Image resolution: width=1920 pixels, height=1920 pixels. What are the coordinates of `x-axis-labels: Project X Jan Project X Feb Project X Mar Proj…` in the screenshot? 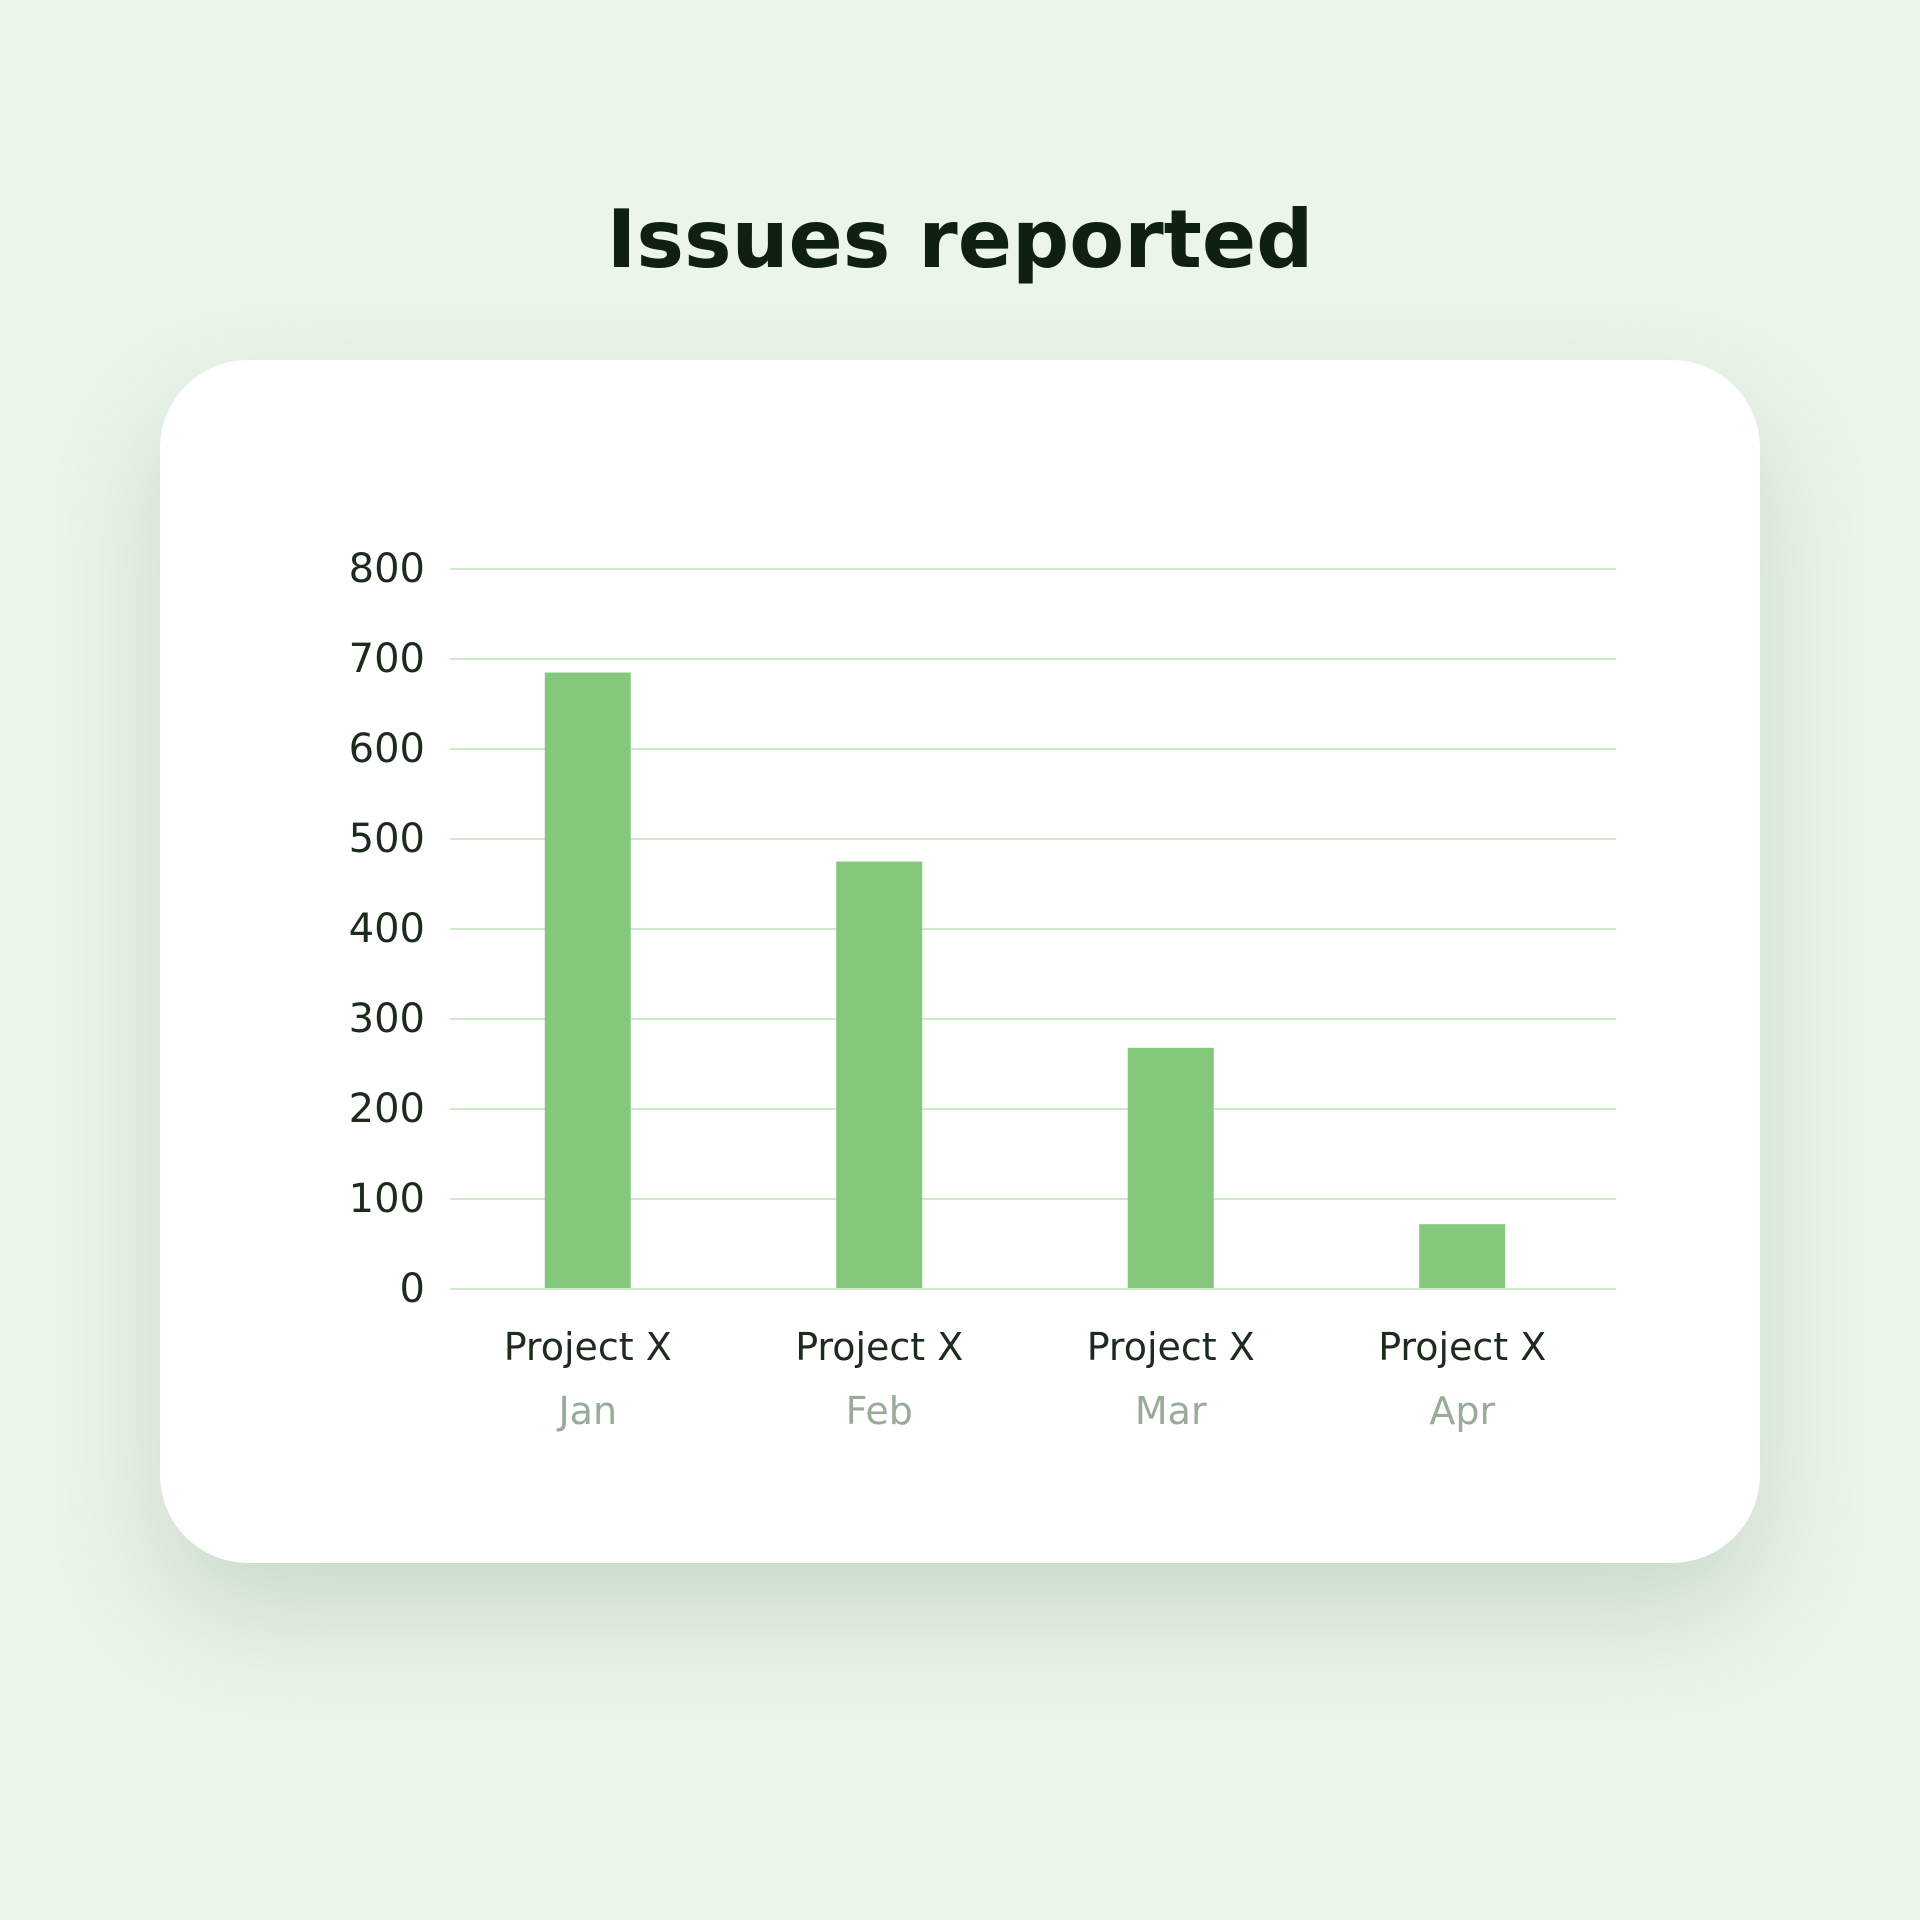 It's located at (1025, 1379).